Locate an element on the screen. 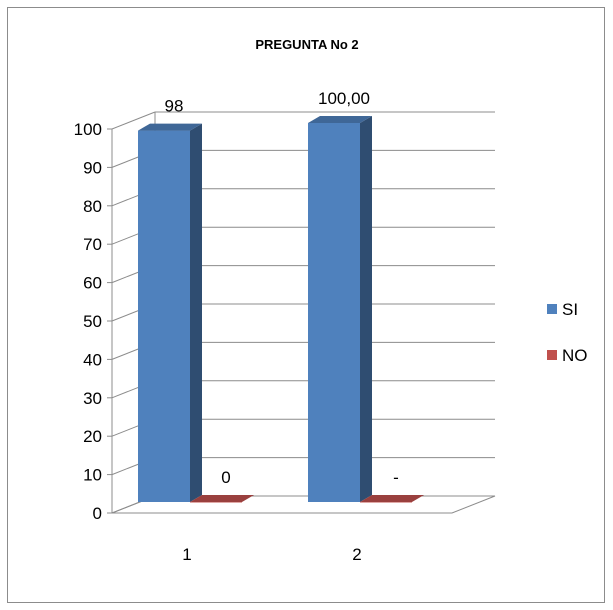  y-axis-tick-labels: 0 10 20 30 40 50 60 70 80 90 100 is located at coordinates (88, 321).